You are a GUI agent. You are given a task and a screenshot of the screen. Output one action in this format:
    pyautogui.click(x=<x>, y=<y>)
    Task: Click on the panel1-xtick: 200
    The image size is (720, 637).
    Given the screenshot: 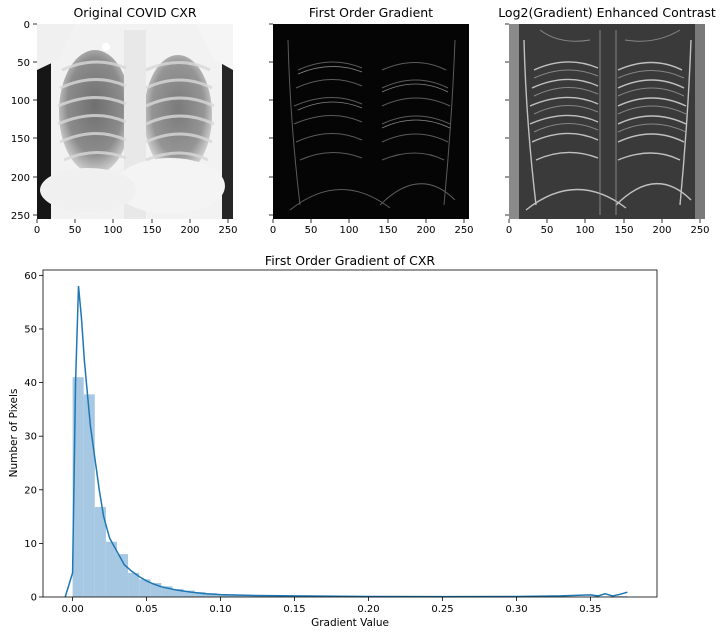 What is the action you would take?
    pyautogui.click(x=189, y=230)
    